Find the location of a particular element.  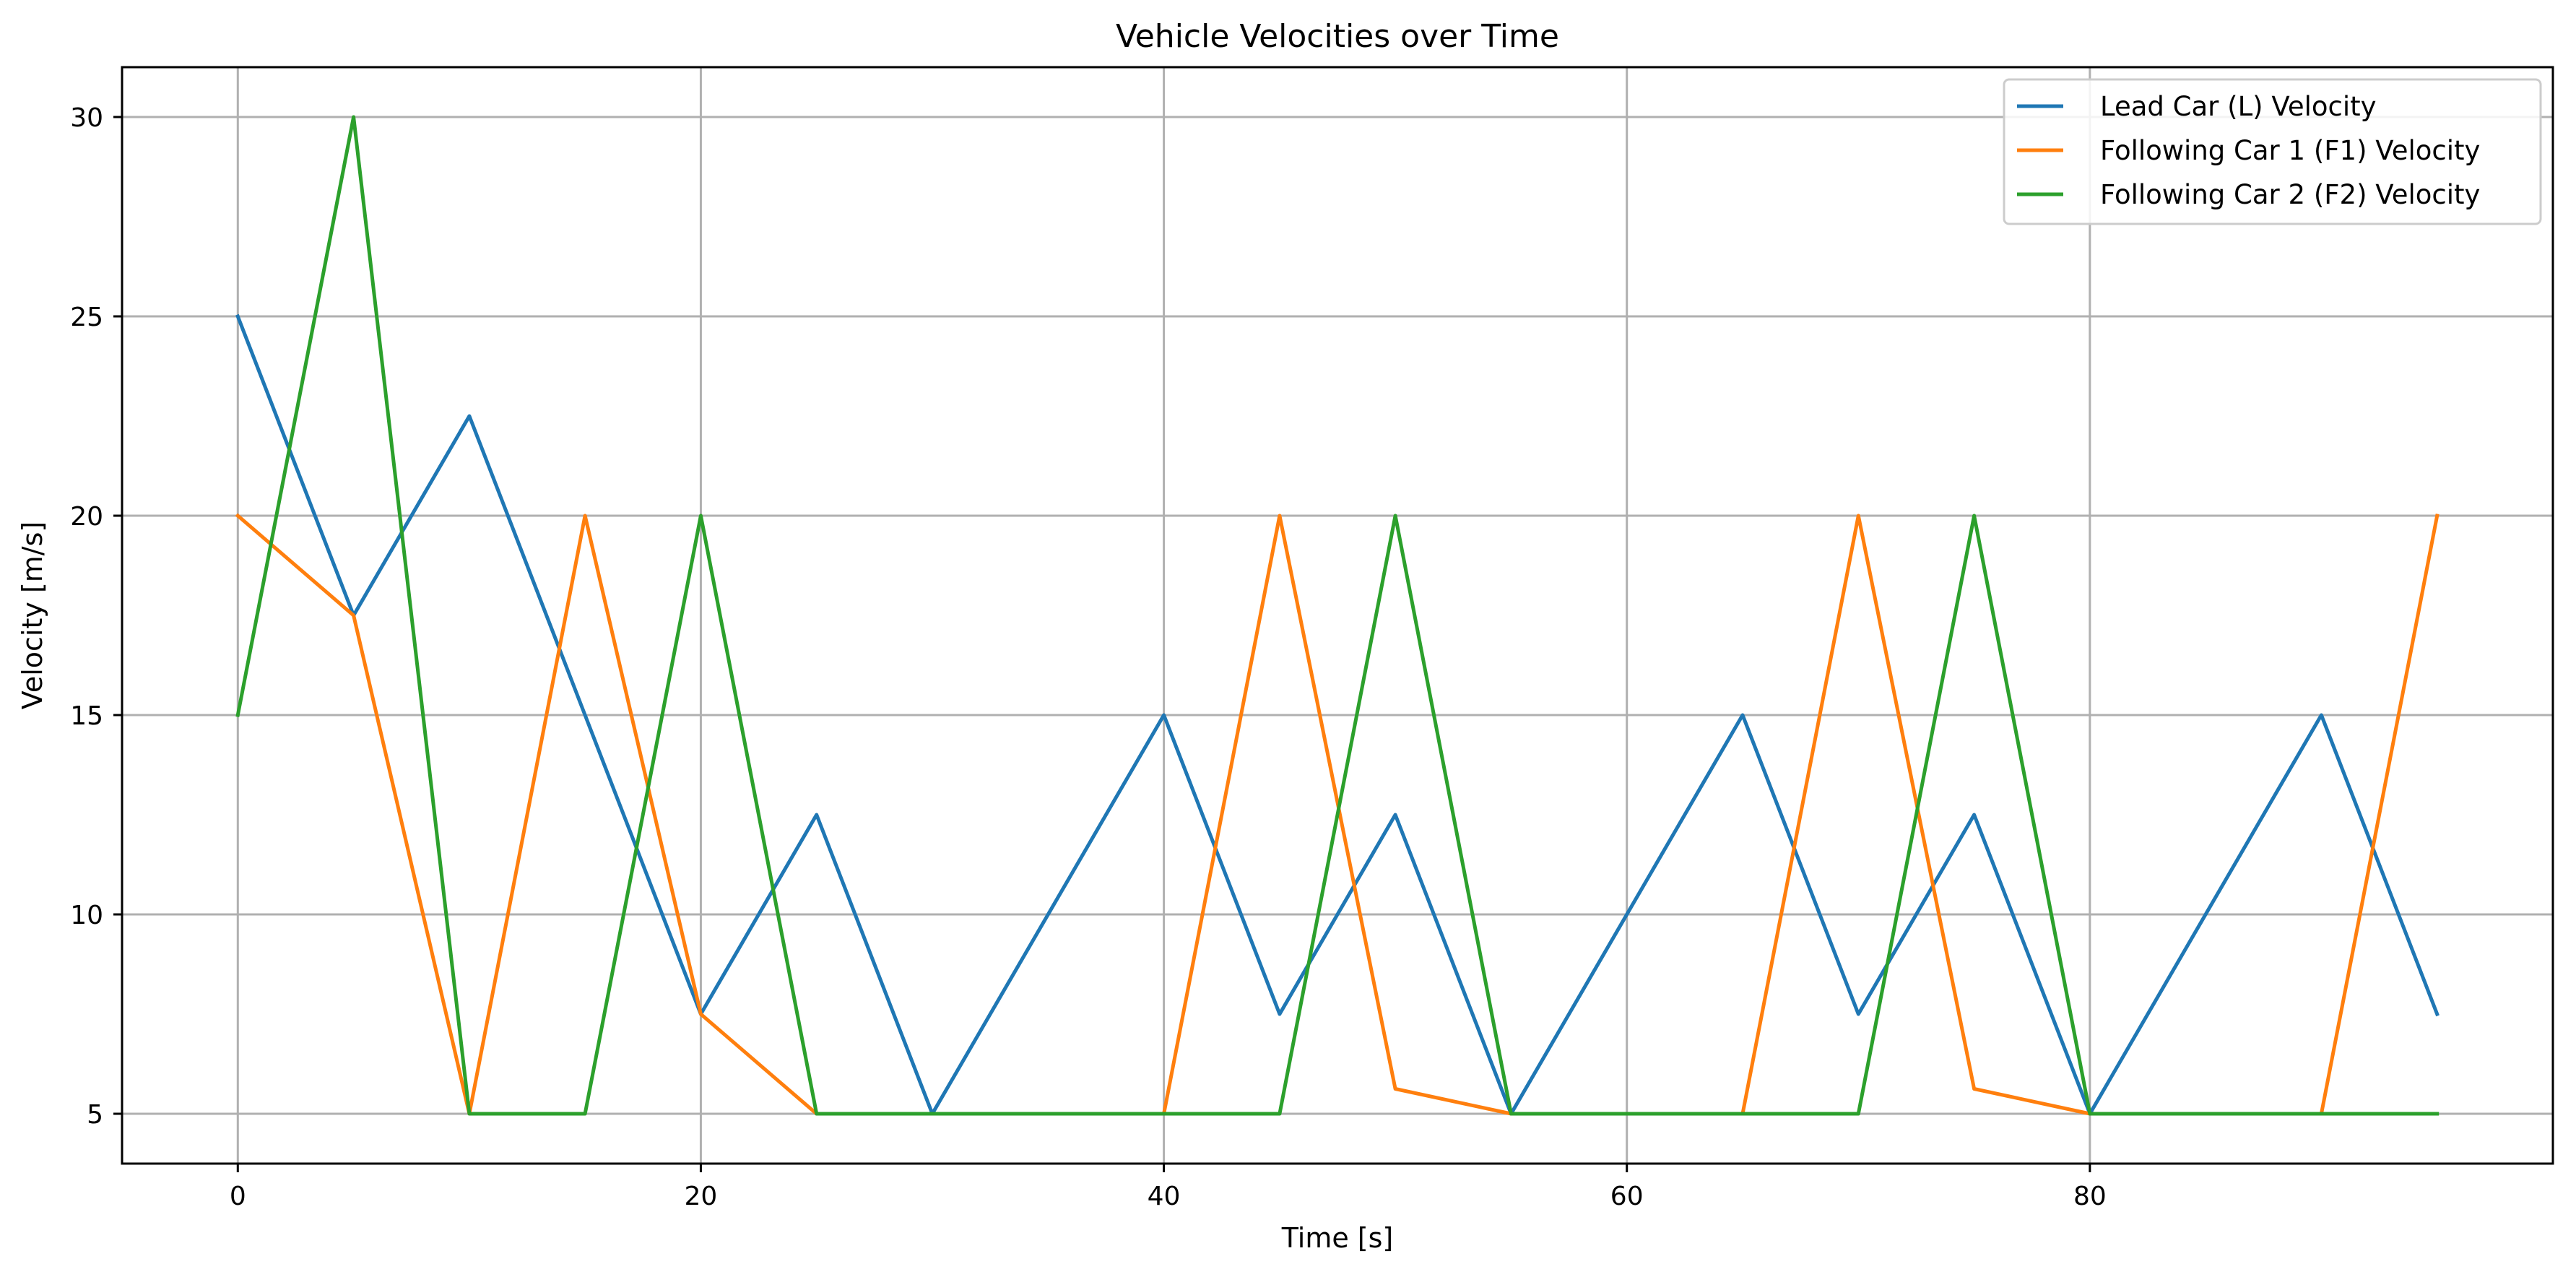

x-tick-label: 40 is located at coordinates (1164, 1196).